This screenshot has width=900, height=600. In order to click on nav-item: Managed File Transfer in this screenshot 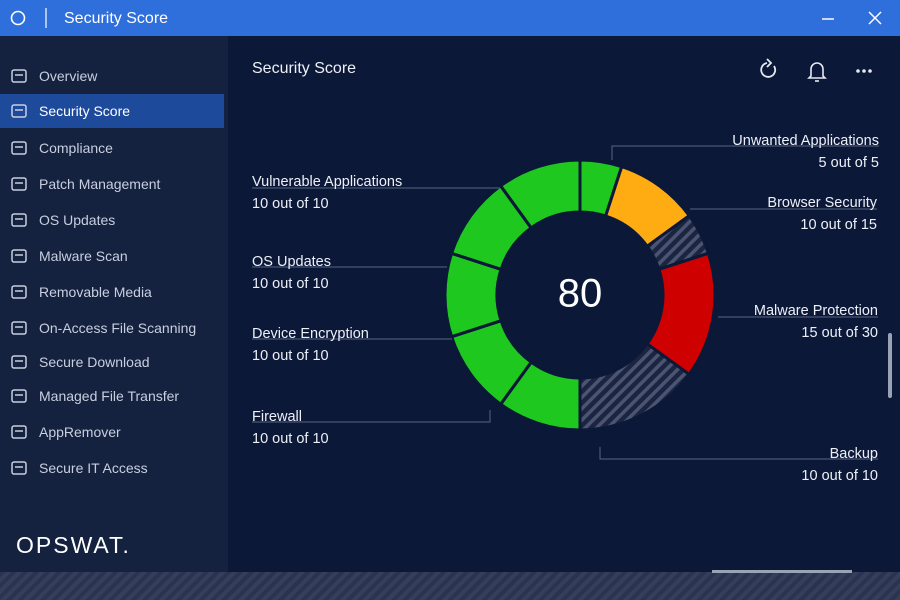, I will do `click(112, 396)`.